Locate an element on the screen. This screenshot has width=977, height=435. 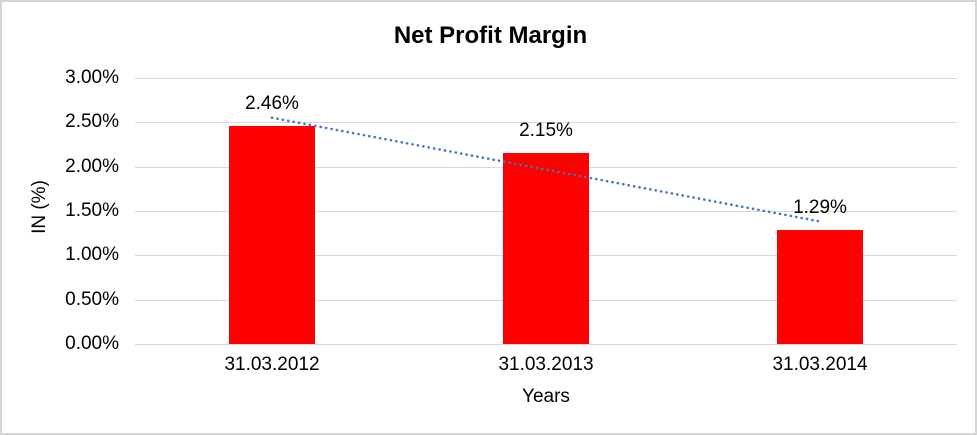
x-tick-label: 31.03.2014 is located at coordinates (820, 364).